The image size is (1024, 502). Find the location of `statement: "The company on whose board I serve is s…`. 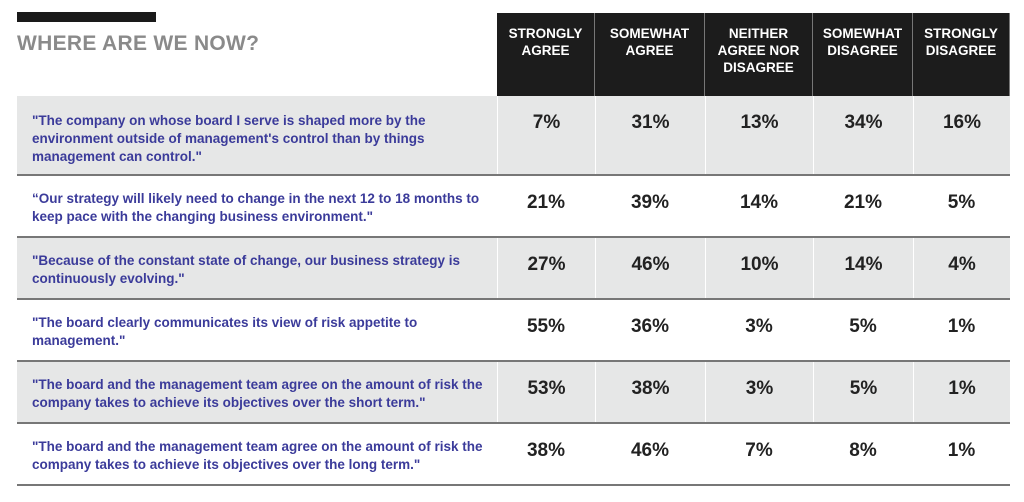

statement: "The company on whose board I serve is s… is located at coordinates (229, 138).